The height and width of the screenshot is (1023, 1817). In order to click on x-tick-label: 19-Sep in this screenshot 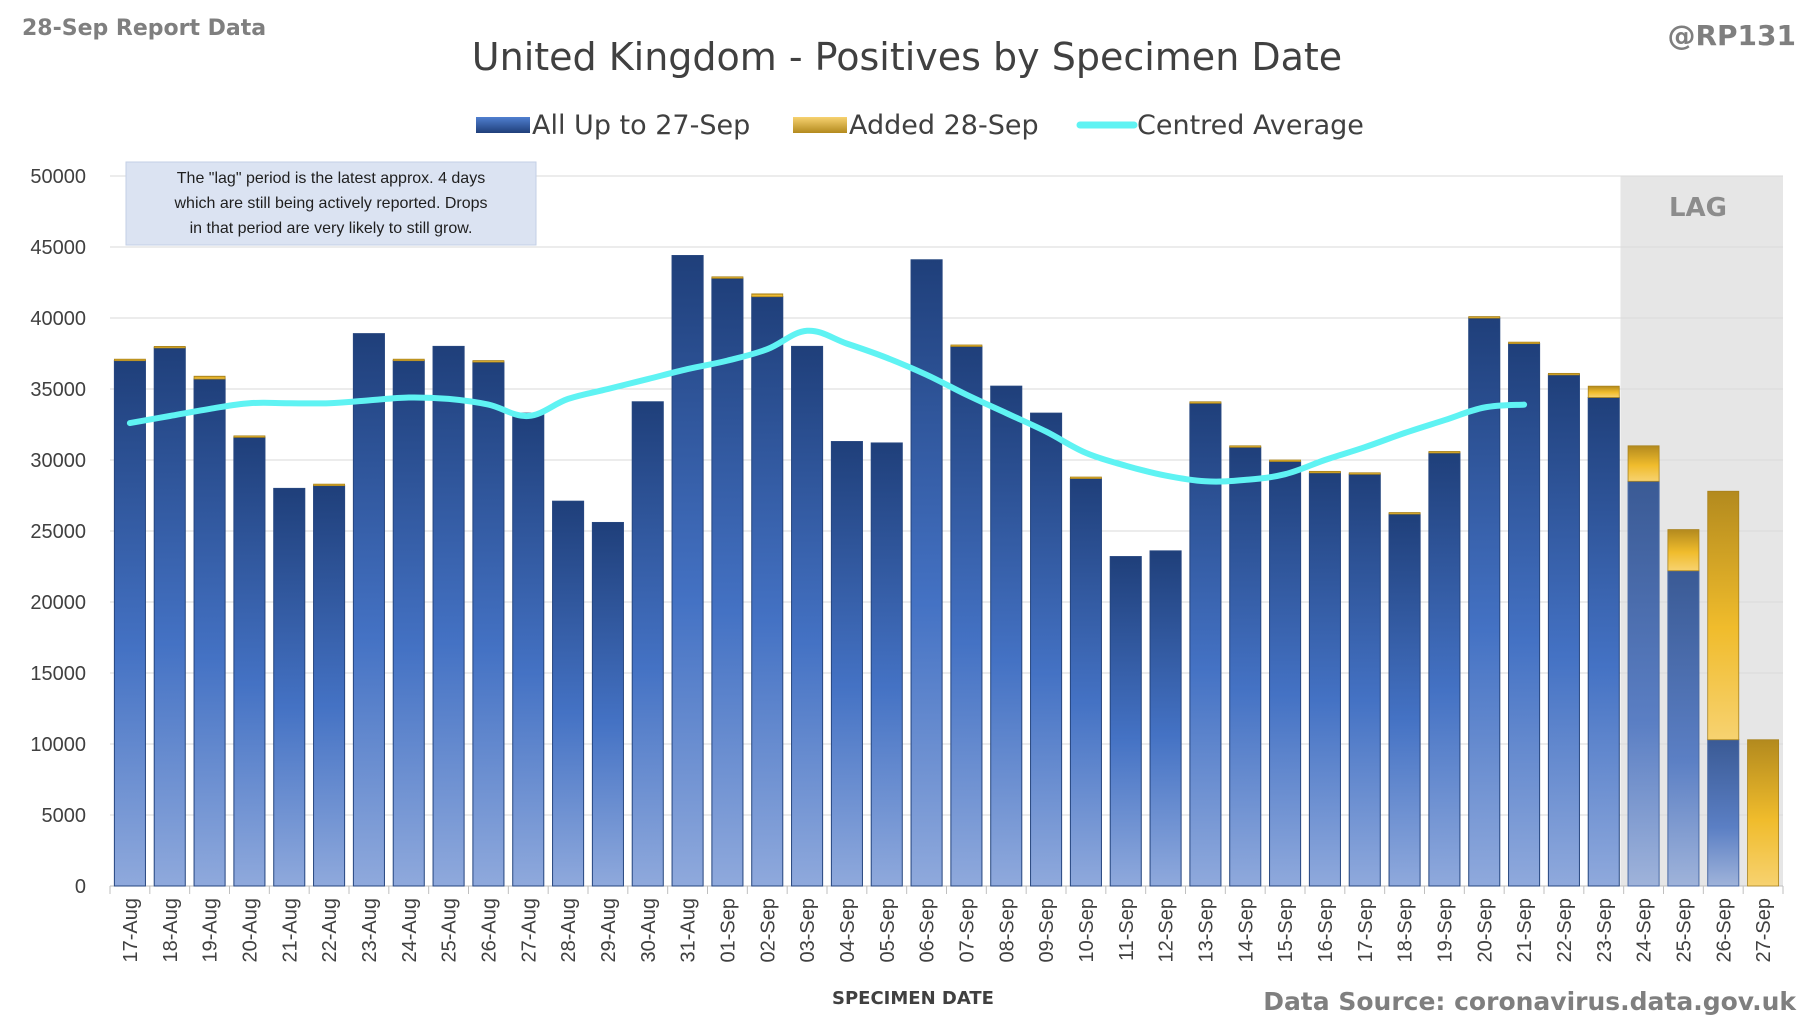, I will do `click(1445, 930)`.